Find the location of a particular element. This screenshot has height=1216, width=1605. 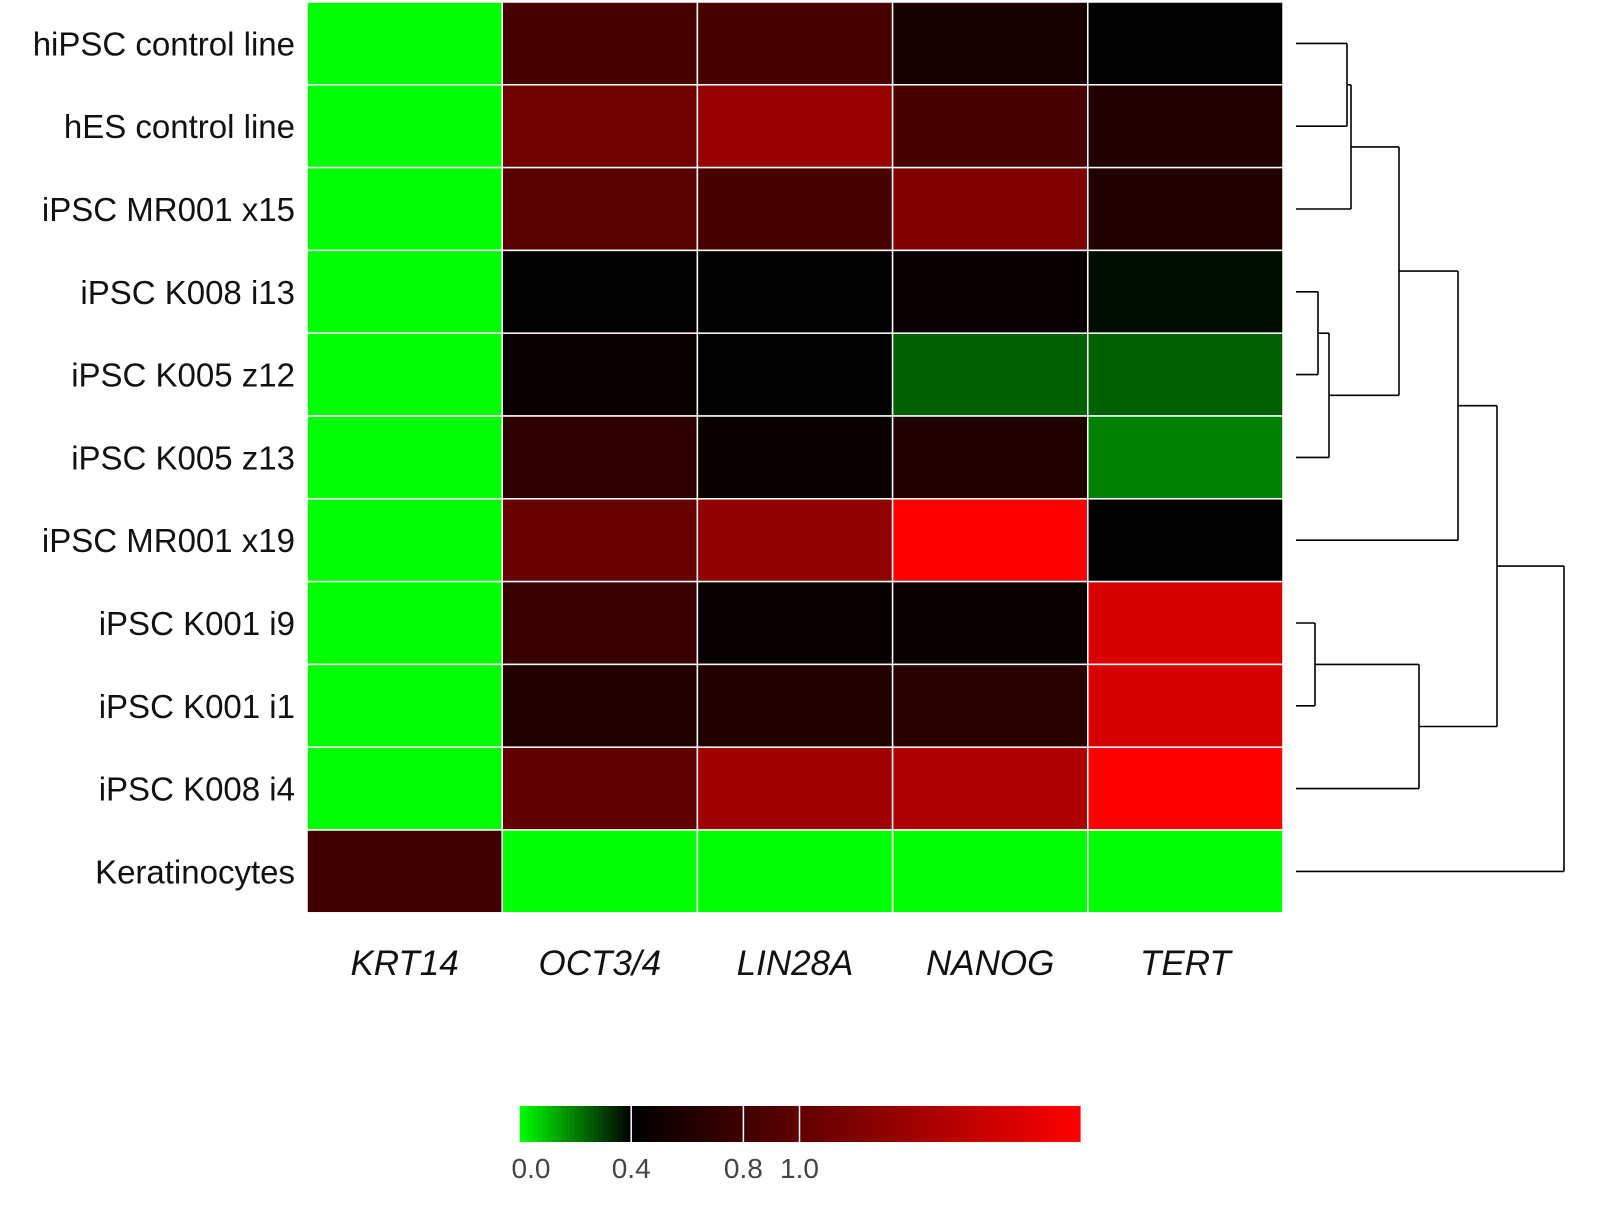

heatmap-cell-keratinocytes-krt14 is located at coordinates (404, 871).